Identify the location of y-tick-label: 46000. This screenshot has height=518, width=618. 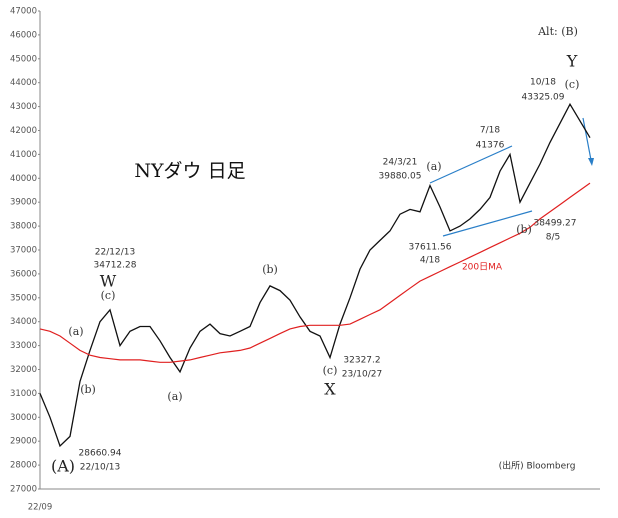
(23, 35).